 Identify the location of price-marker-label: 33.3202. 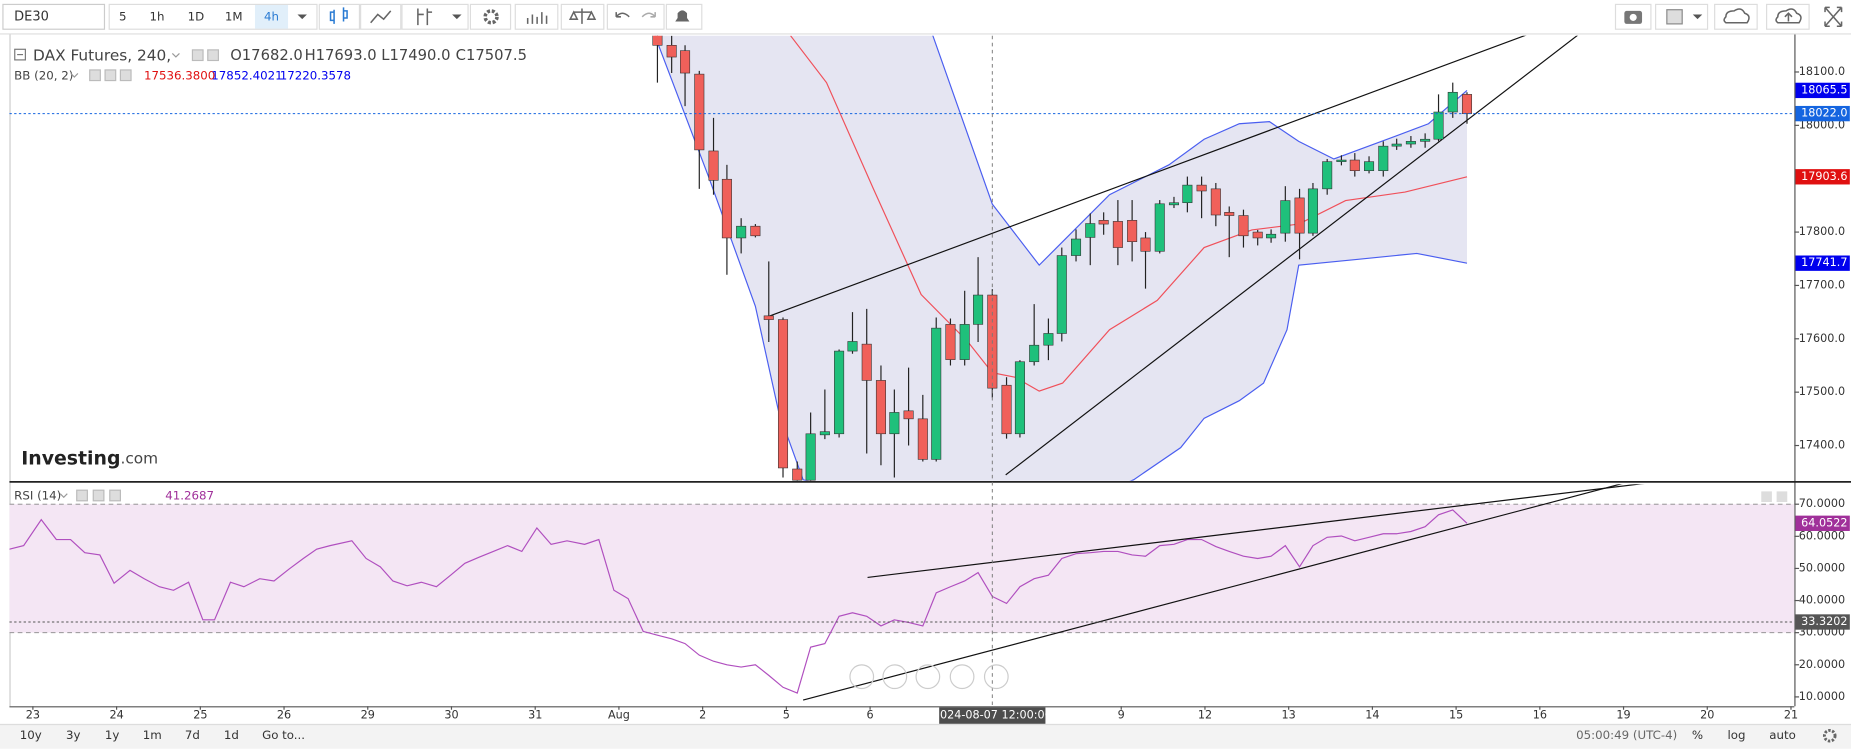
(1824, 621).